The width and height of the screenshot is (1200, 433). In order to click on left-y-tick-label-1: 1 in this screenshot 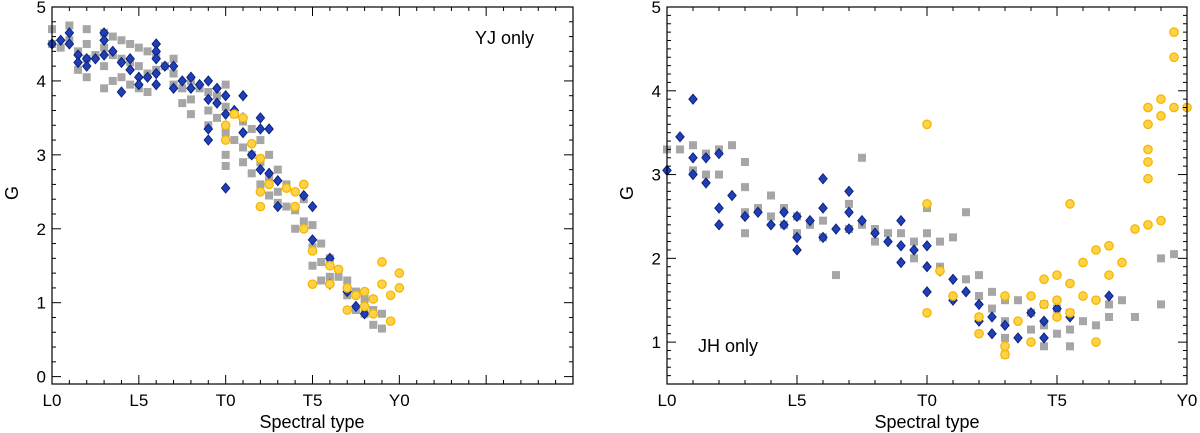, I will do `click(41, 303)`.